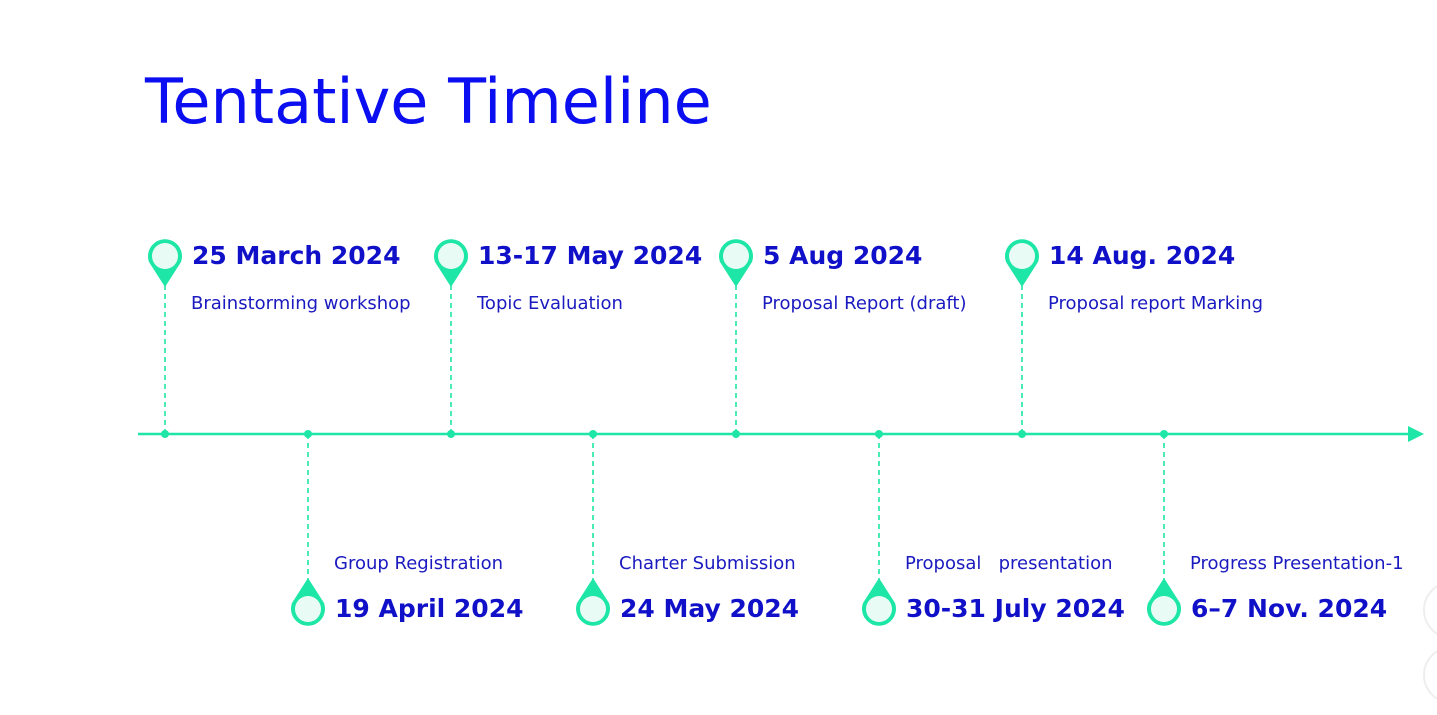  I want to click on milestone-label: Proposal presentation, so click(1009, 563).